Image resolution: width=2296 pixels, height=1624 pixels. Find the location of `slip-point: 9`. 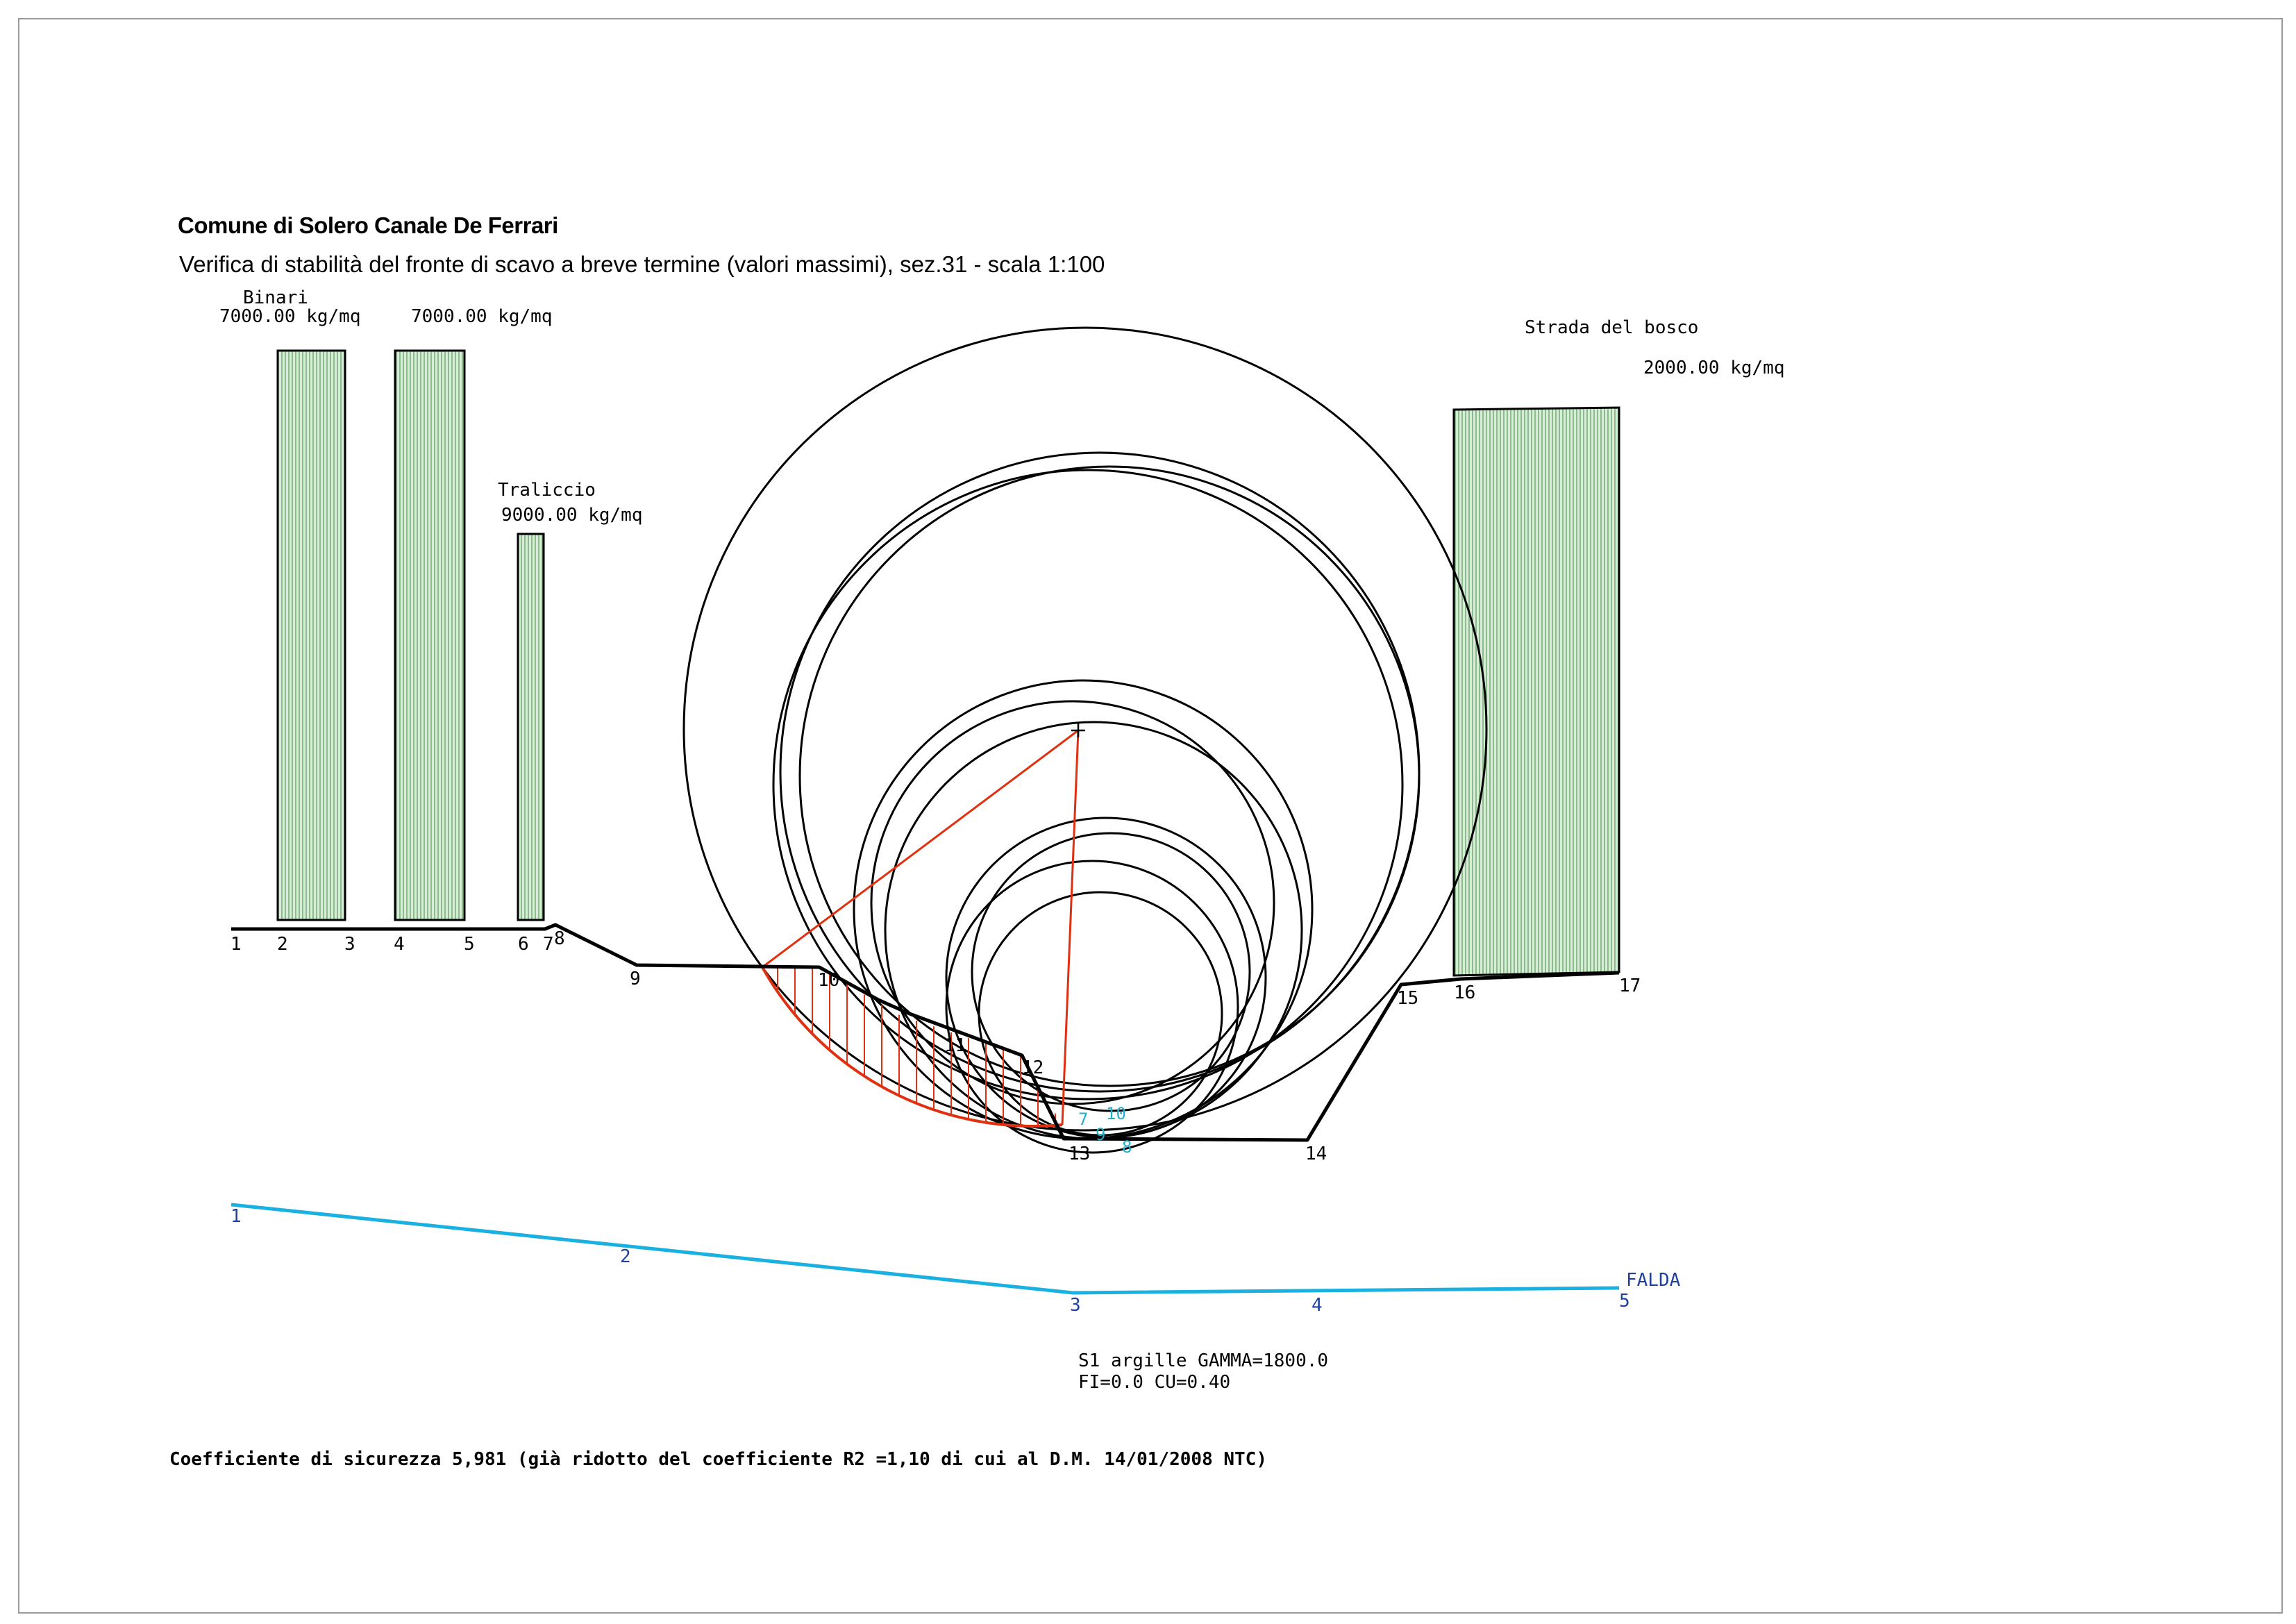

slip-point: 9 is located at coordinates (1100, 1135).